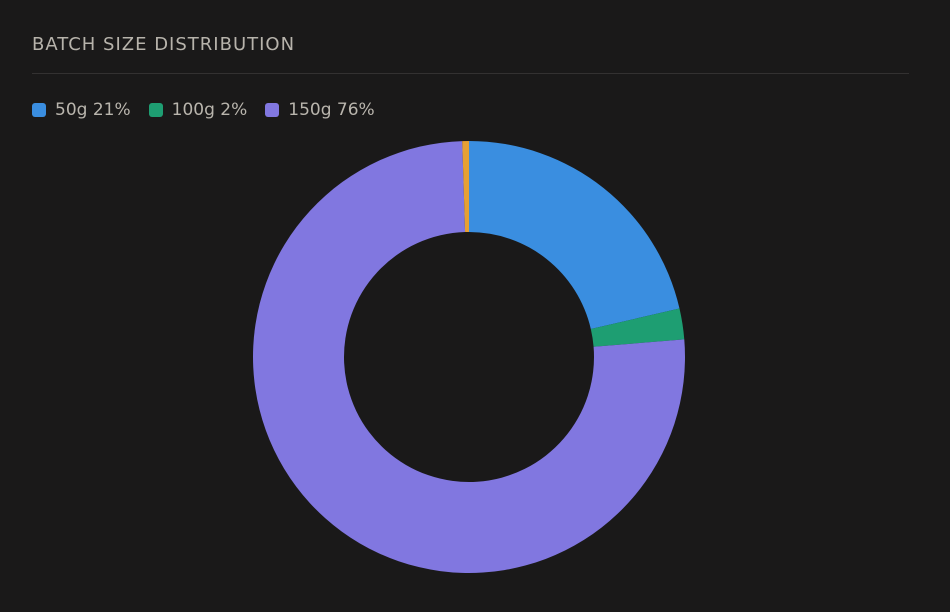  I want to click on legend-item-150g: 150g 76%, so click(320, 110).